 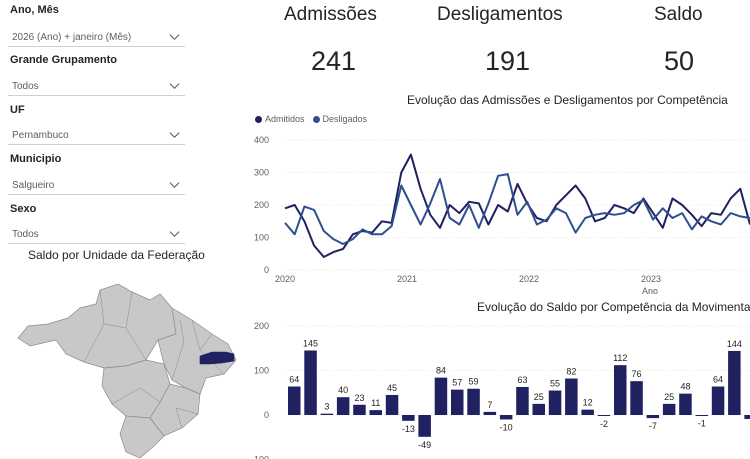 I want to click on filter-uf-value: Pernambuco, so click(x=40, y=135).